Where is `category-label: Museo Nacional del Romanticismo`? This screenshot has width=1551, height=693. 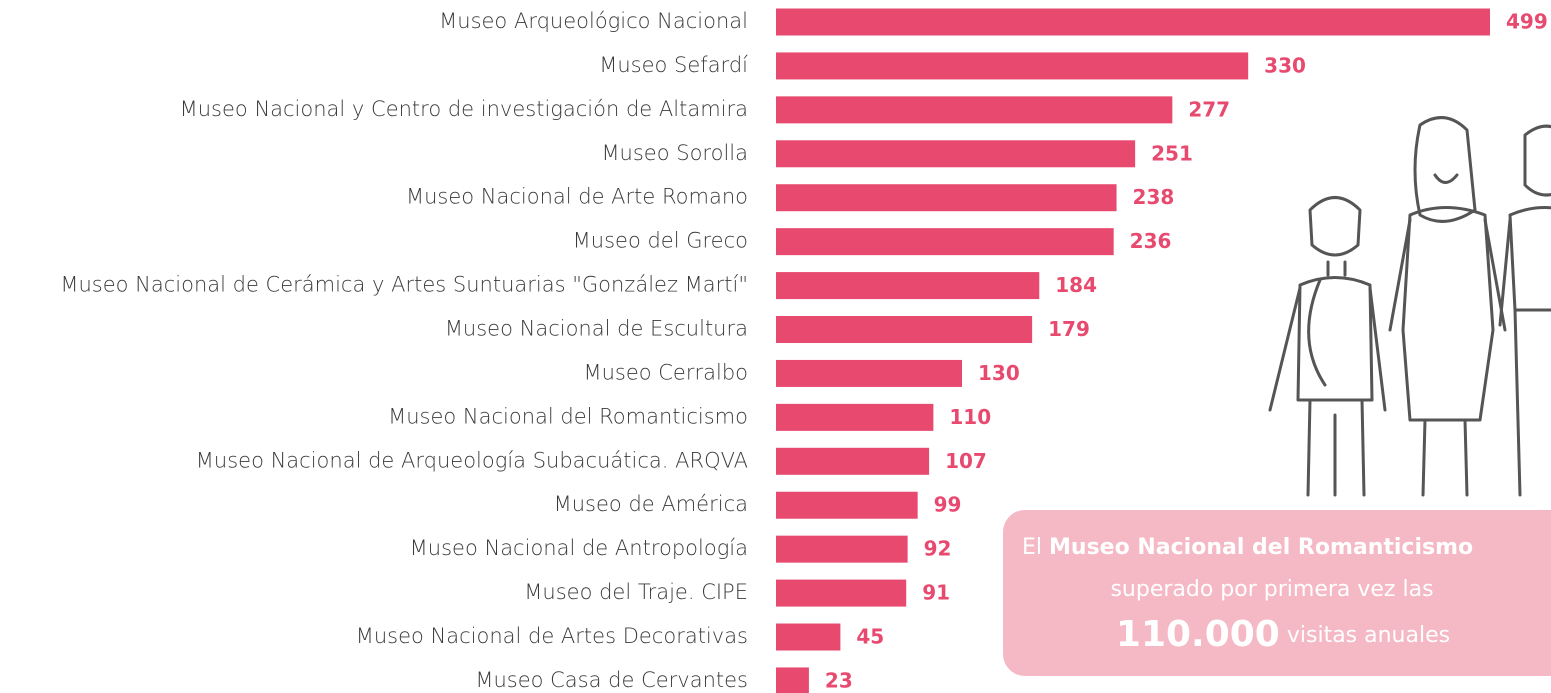 category-label: Museo Nacional del Romanticismo is located at coordinates (568, 416).